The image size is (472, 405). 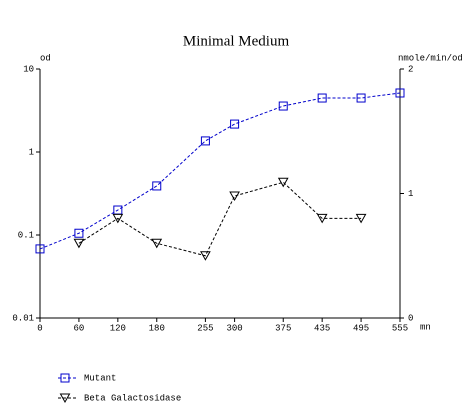 I want to click on legend-label: Beta Galactosidase, so click(x=132, y=398).